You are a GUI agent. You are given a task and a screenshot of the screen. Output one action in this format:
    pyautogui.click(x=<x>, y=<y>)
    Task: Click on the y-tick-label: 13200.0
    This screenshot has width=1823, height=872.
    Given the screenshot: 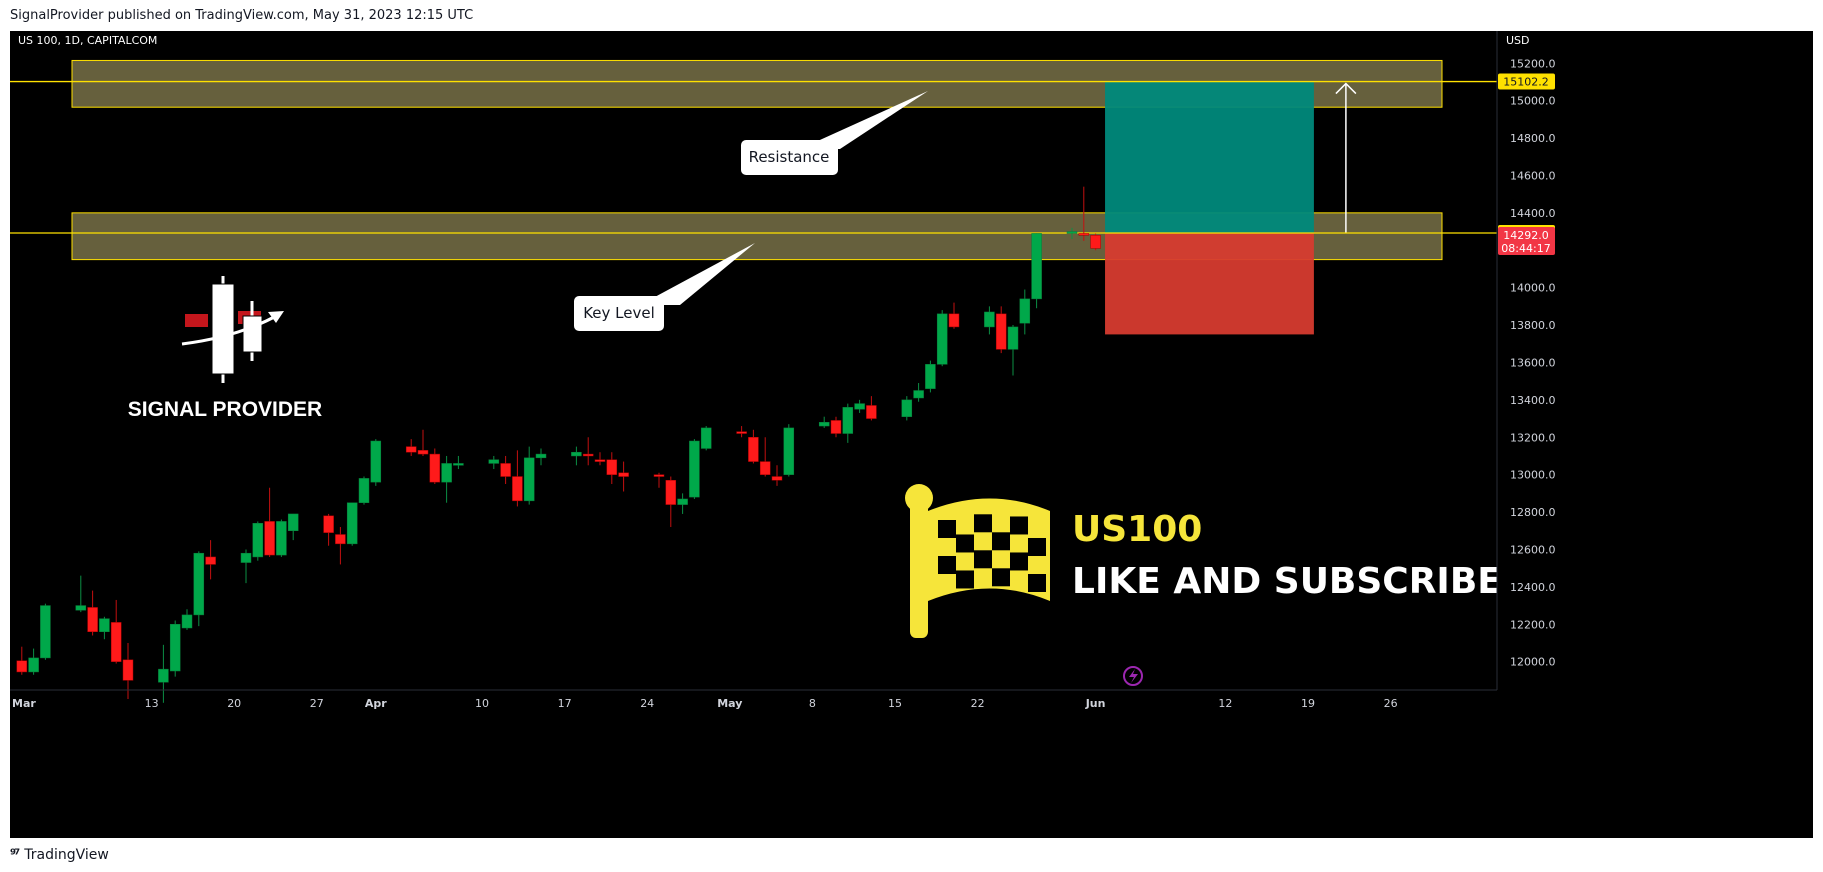 What is the action you would take?
    pyautogui.click(x=1533, y=437)
    